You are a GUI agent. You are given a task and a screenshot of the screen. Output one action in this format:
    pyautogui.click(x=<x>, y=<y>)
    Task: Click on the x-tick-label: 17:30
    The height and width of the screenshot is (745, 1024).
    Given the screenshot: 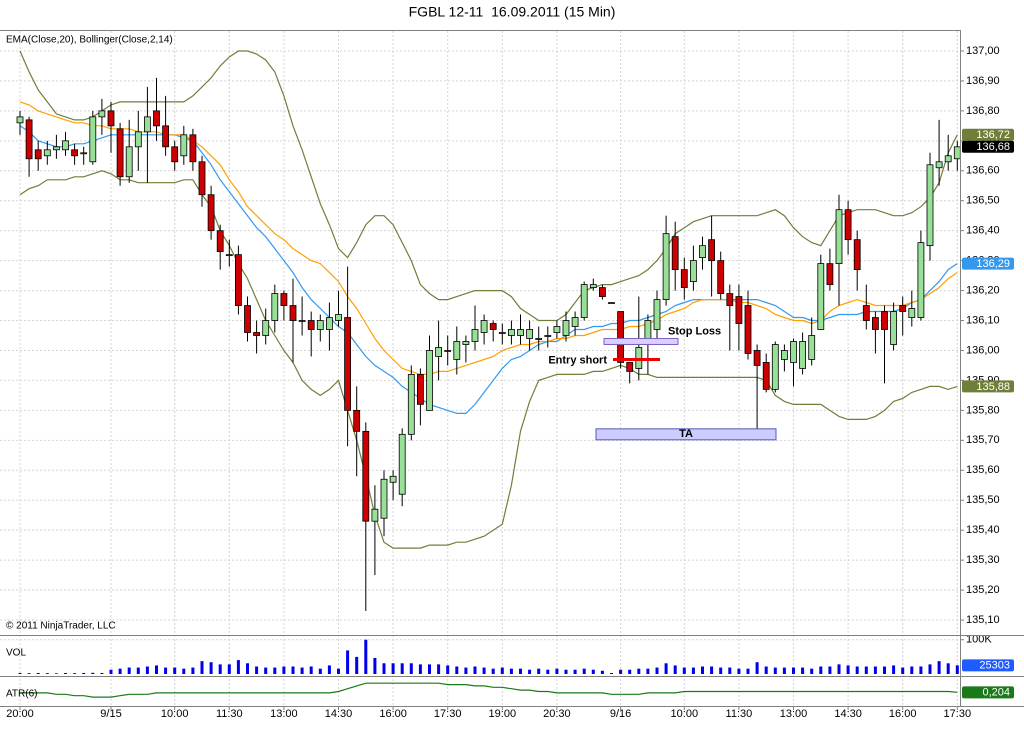 What is the action you would take?
    pyautogui.click(x=958, y=714)
    